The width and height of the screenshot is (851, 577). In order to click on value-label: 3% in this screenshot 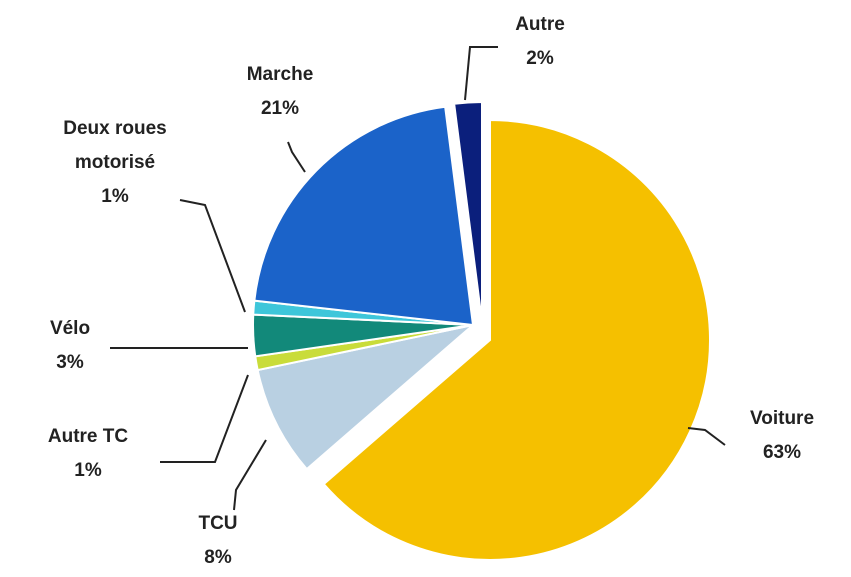, I will do `click(70, 362)`.